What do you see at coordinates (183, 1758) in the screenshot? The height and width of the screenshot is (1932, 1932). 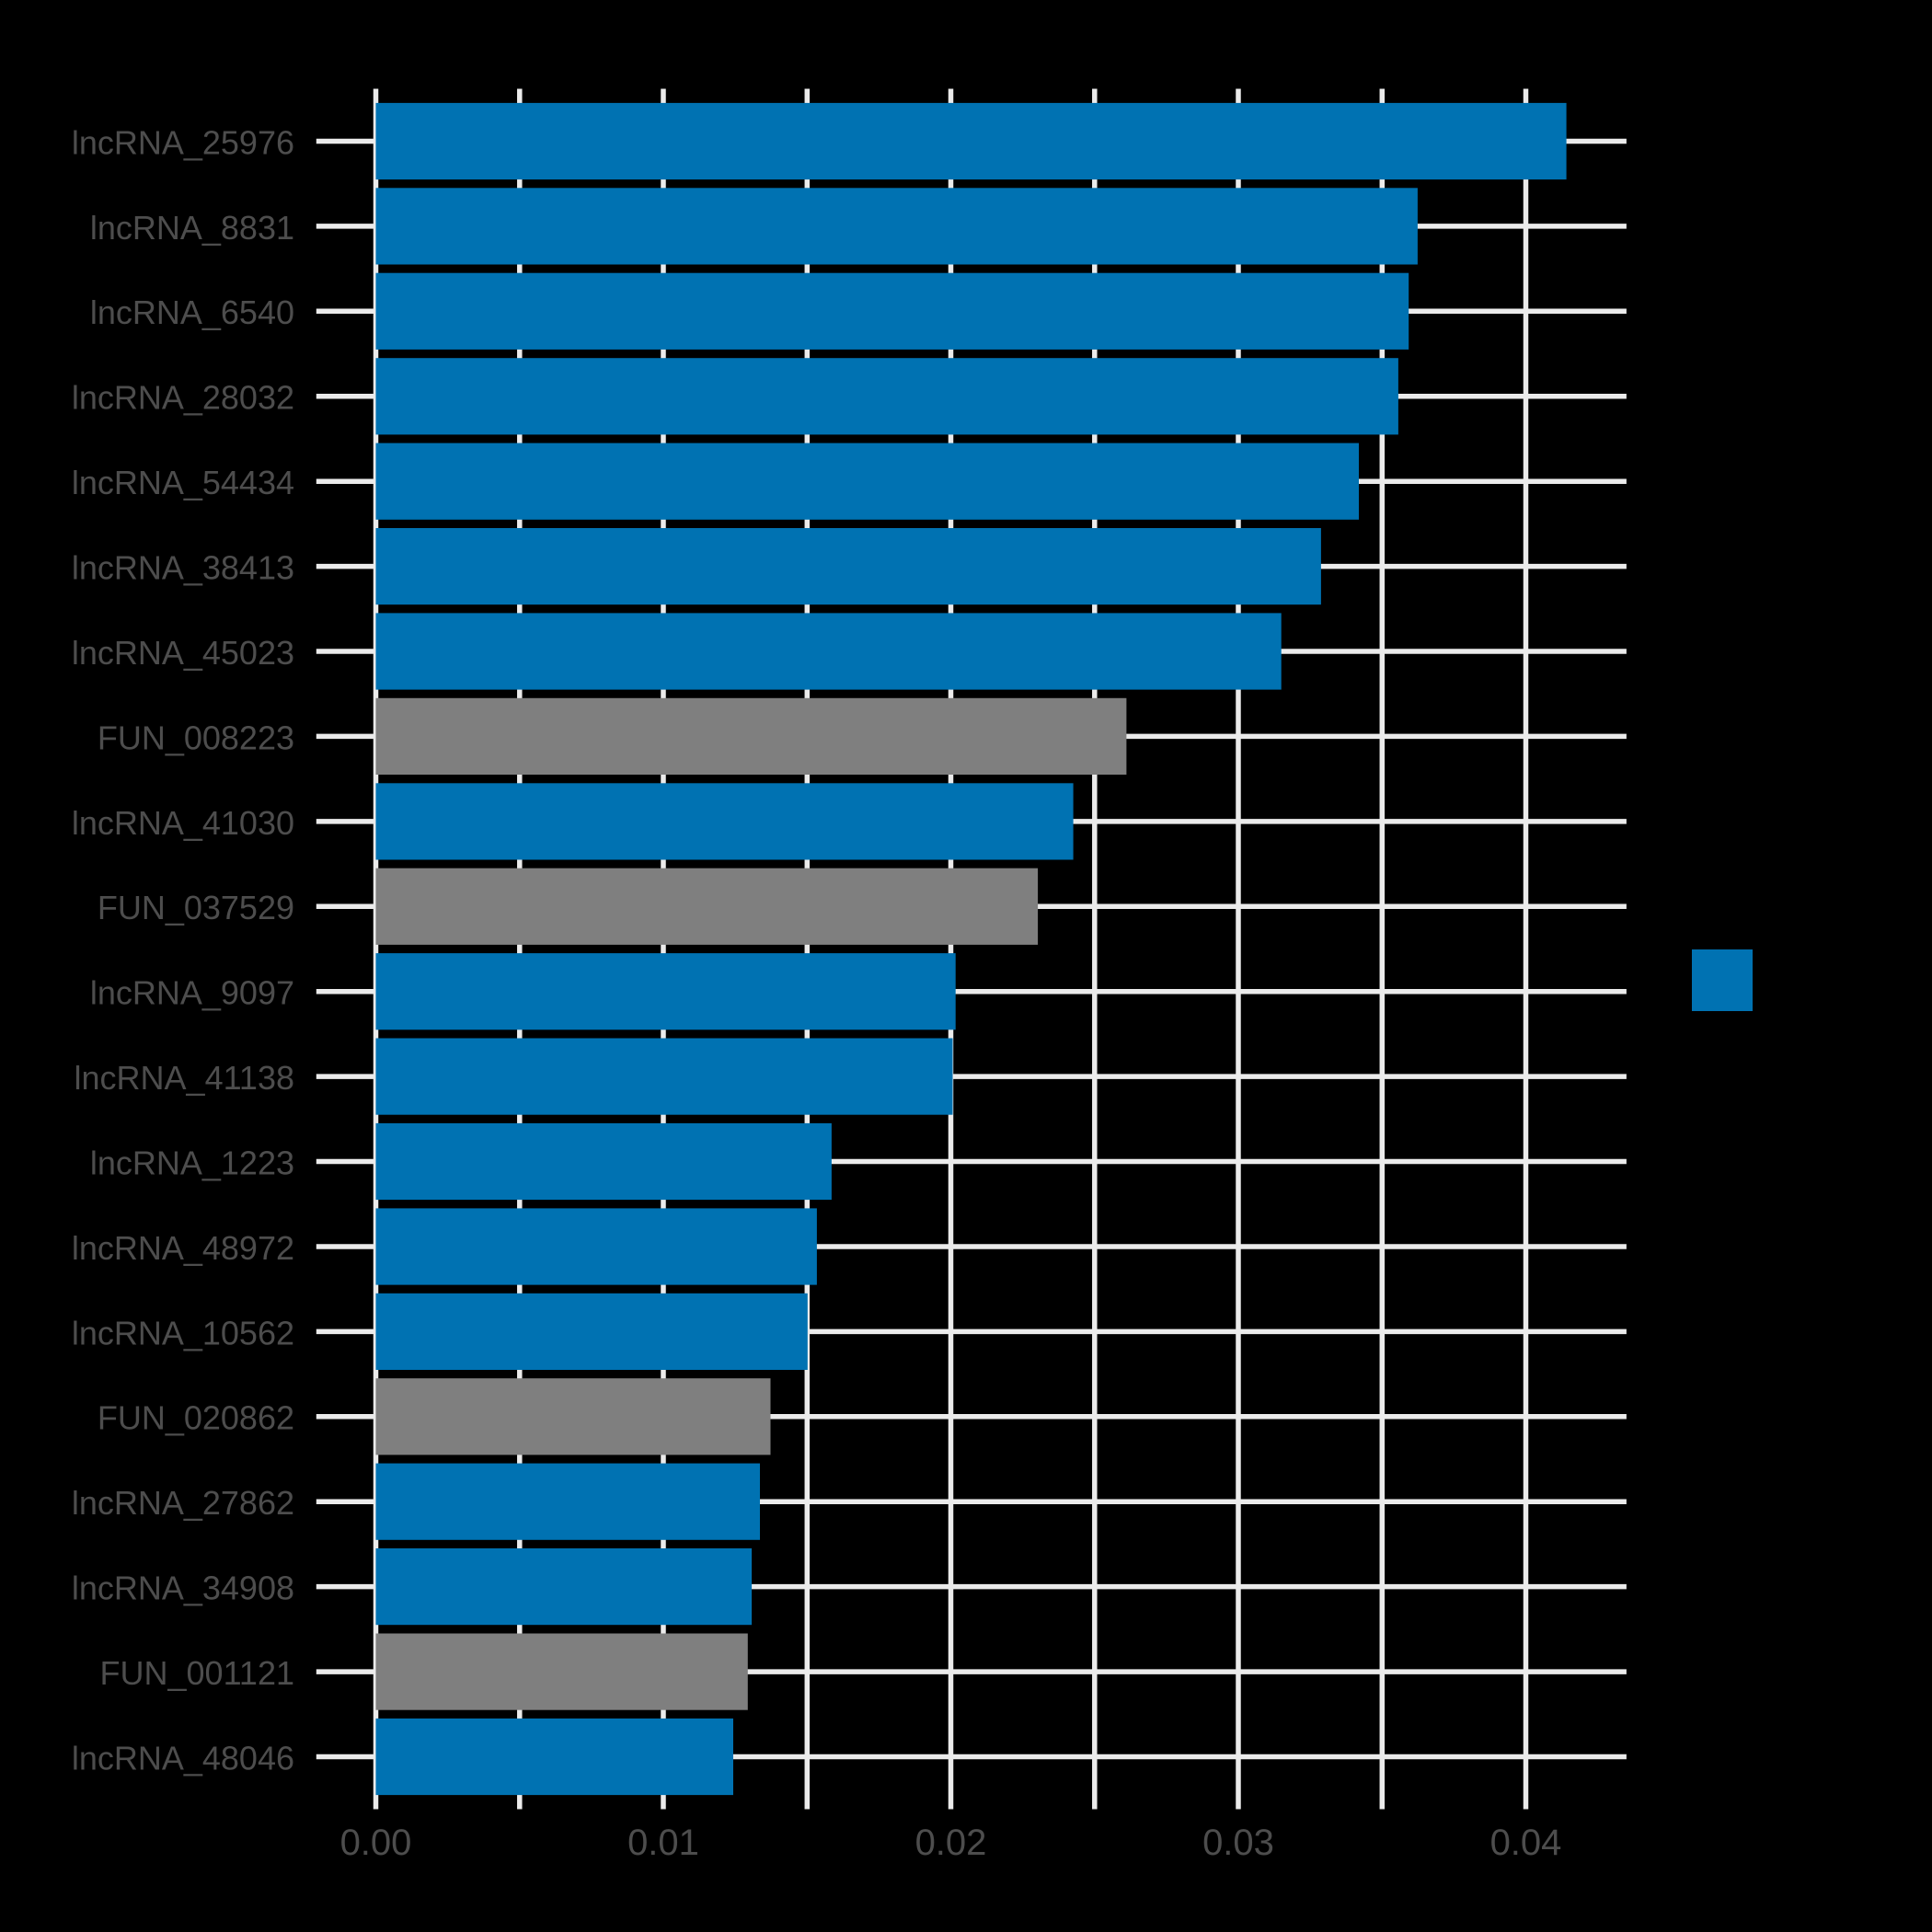 I see `svg-text: lncRNA_48046` at bounding box center [183, 1758].